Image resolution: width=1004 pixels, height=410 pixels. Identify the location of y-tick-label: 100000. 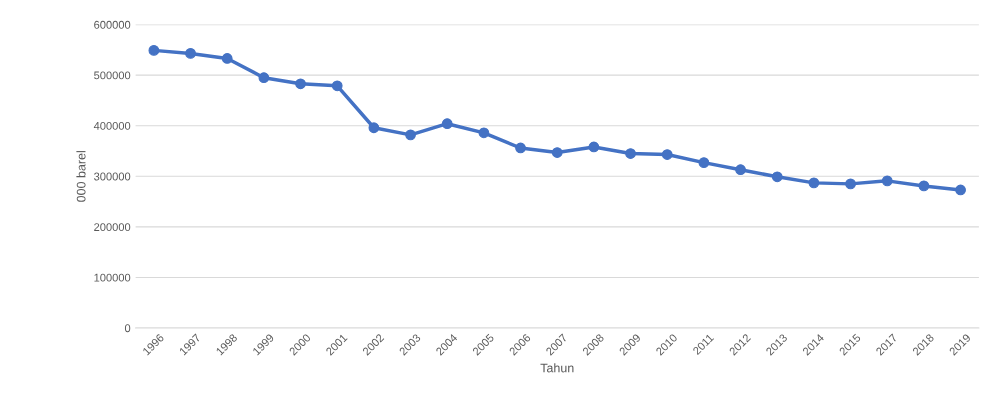
(112, 277).